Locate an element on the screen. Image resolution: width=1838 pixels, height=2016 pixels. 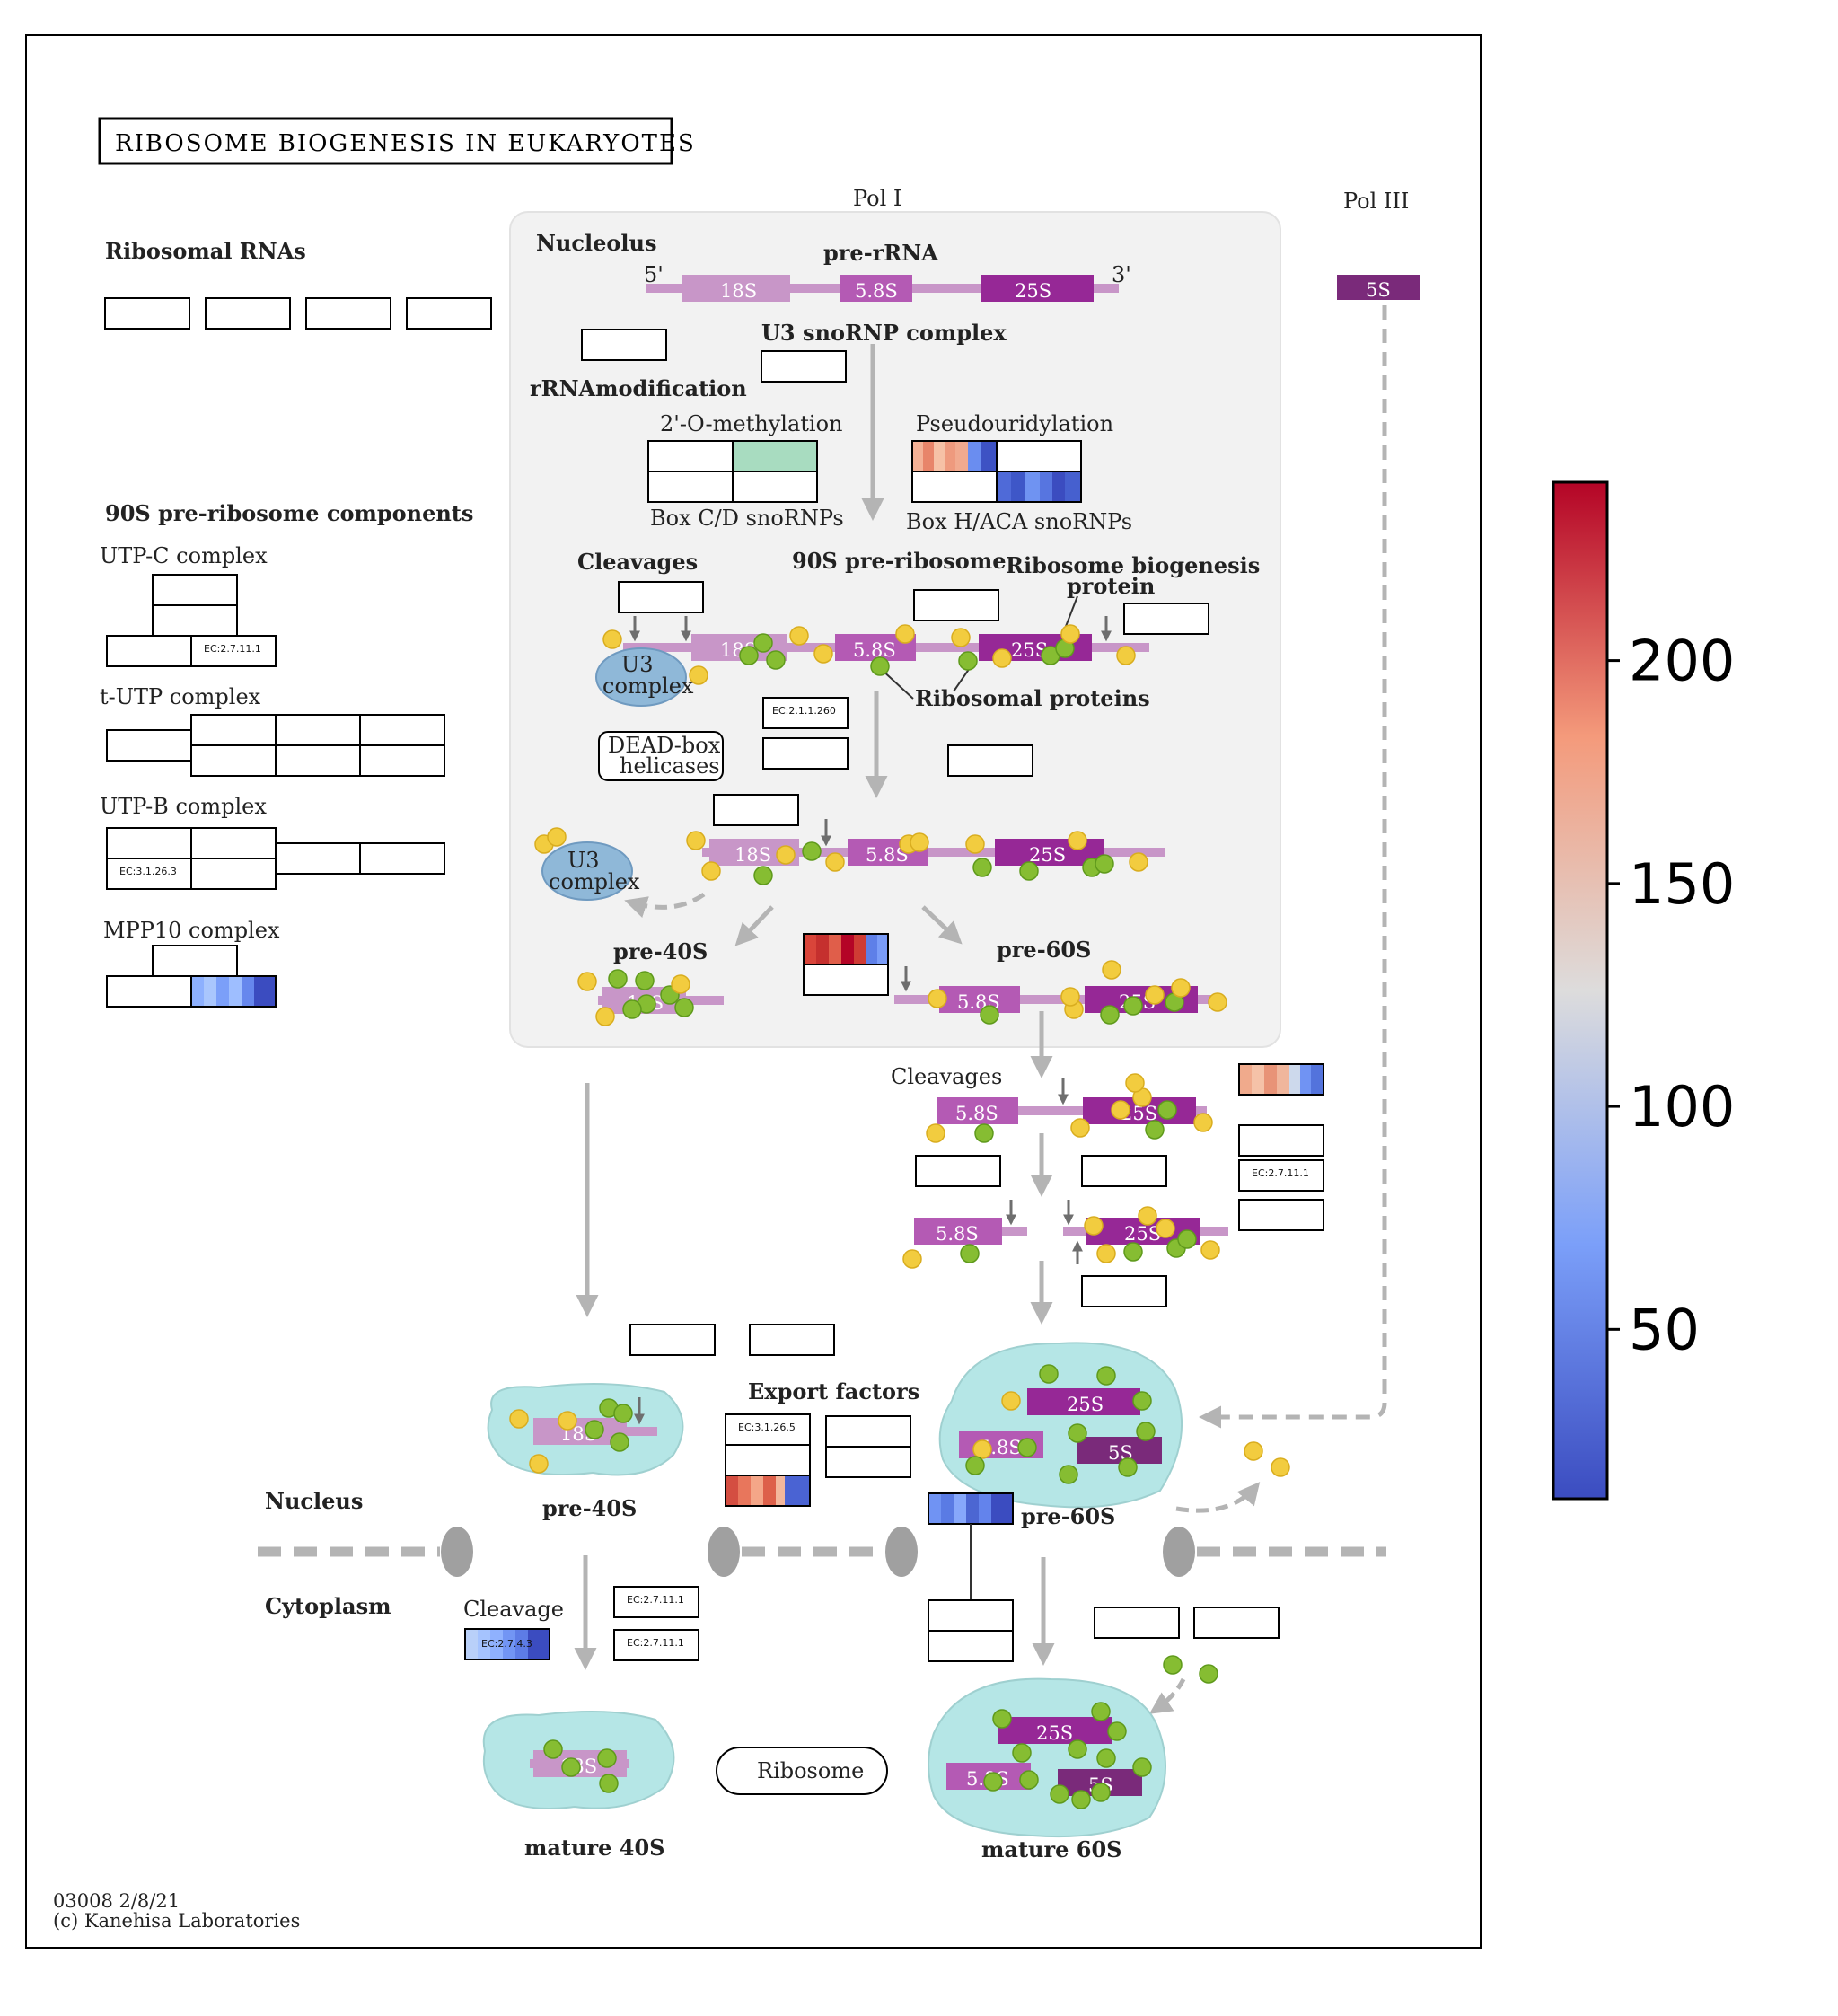
rna-strand is located at coordinates (1072, 1110).